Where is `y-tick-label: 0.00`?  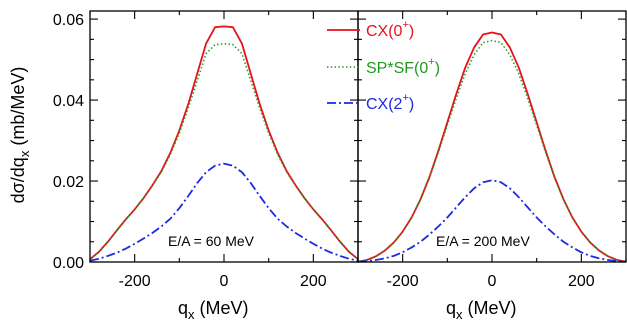
y-tick-label: 0.00 is located at coordinates (68, 263).